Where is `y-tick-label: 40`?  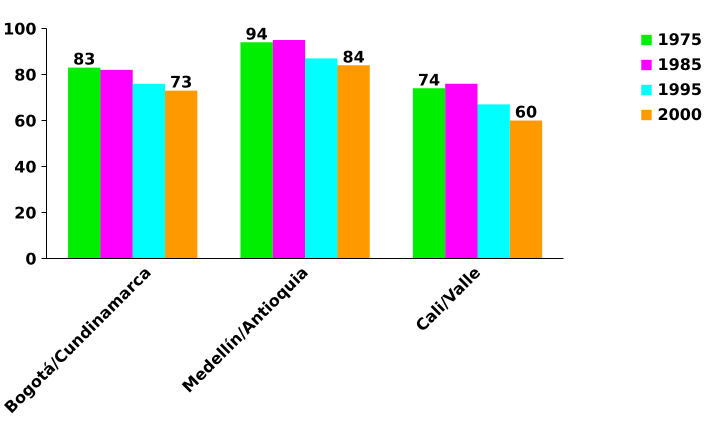 y-tick-label: 40 is located at coordinates (25, 167).